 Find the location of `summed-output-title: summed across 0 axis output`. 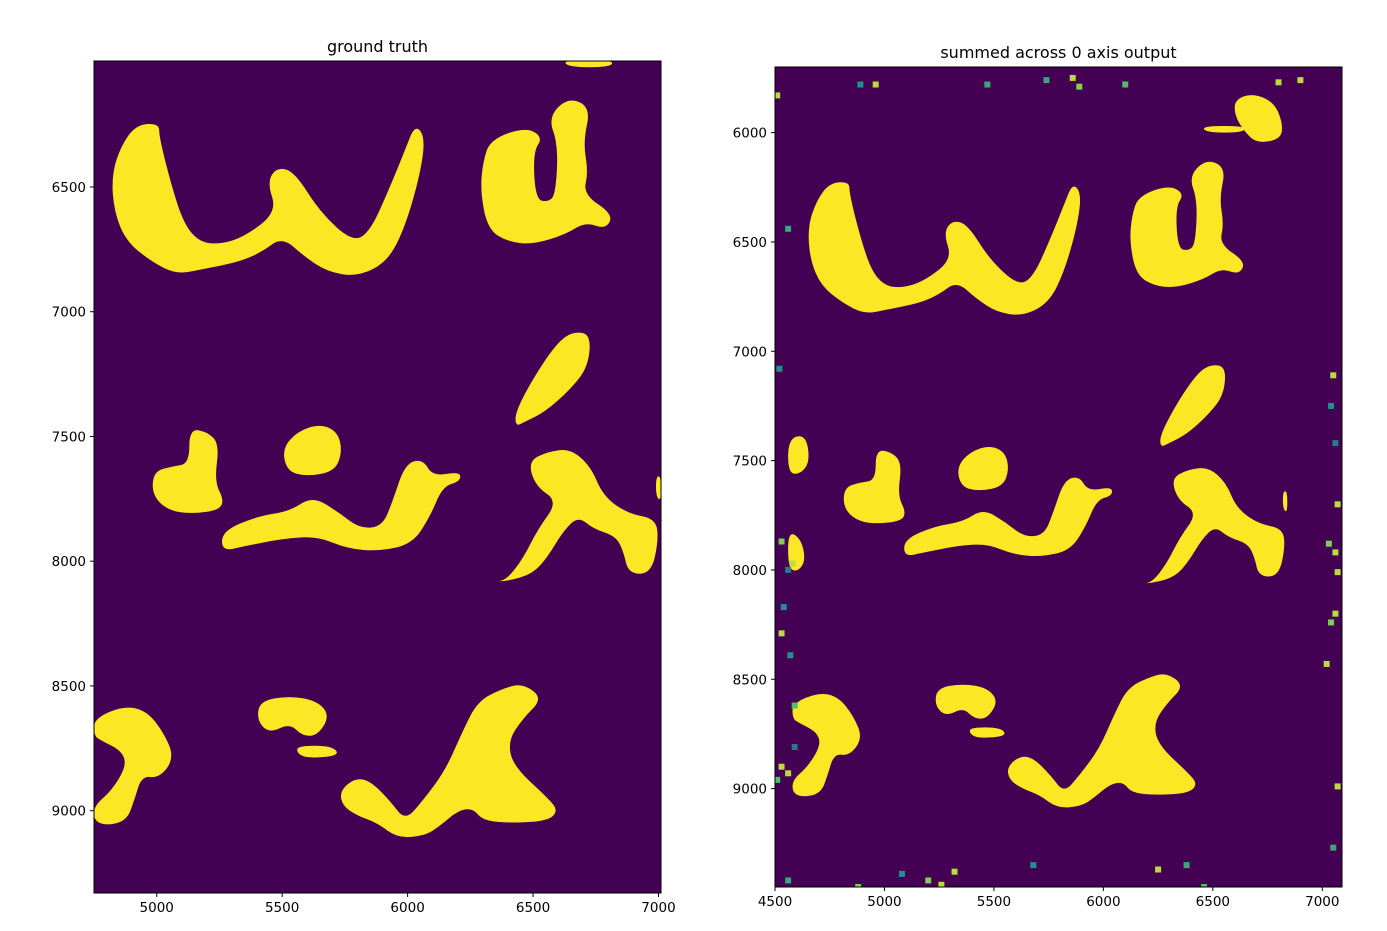

summed-output-title: summed across 0 axis output is located at coordinates (1058, 52).